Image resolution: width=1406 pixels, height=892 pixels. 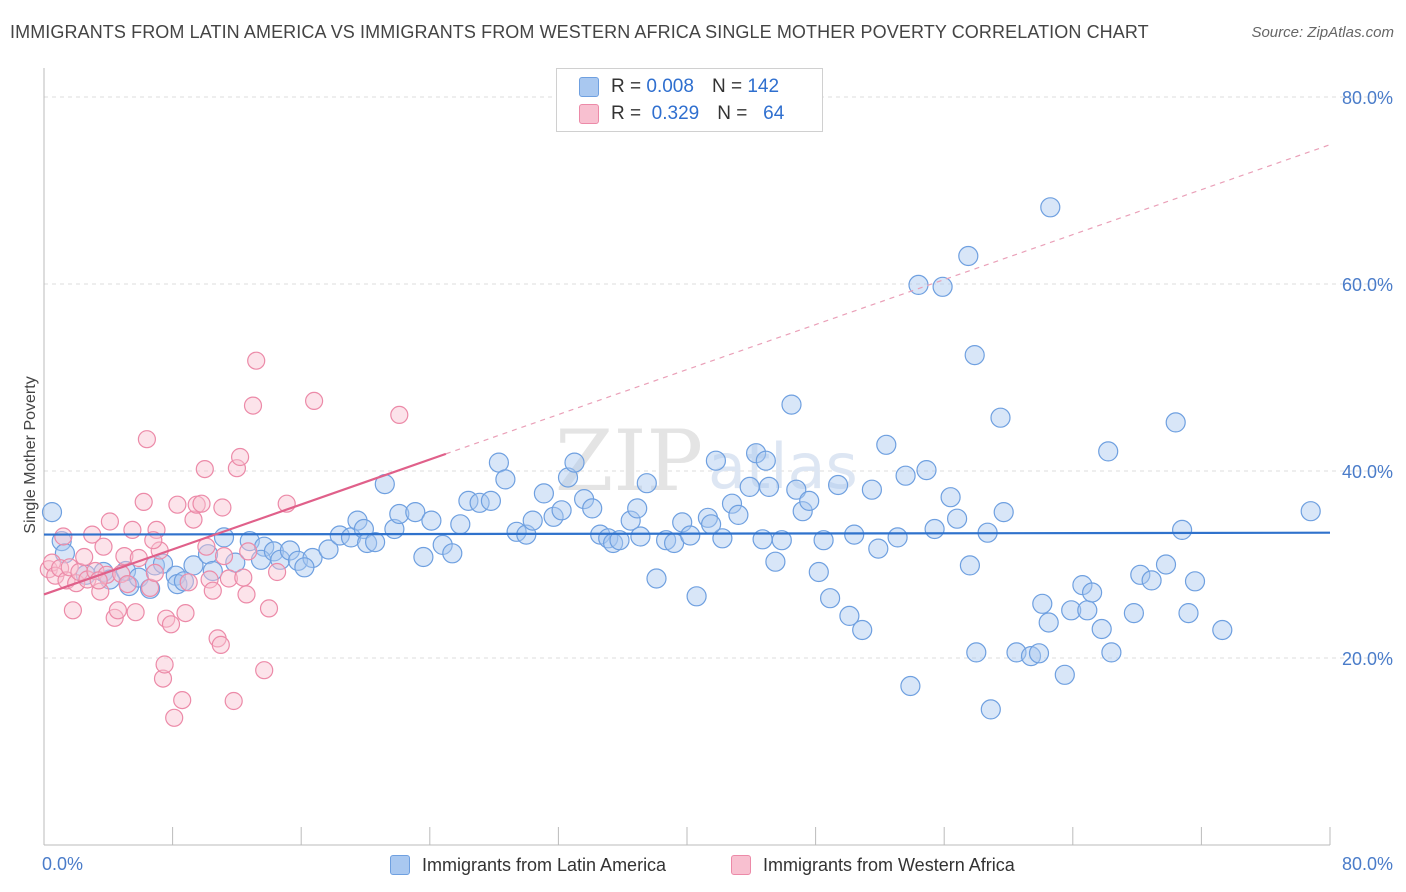 What do you see at coordinates (889, 864) in the screenshot?
I see `bottom-legend-label-western-africa: Immigrants from Western Africa` at bounding box center [889, 864].